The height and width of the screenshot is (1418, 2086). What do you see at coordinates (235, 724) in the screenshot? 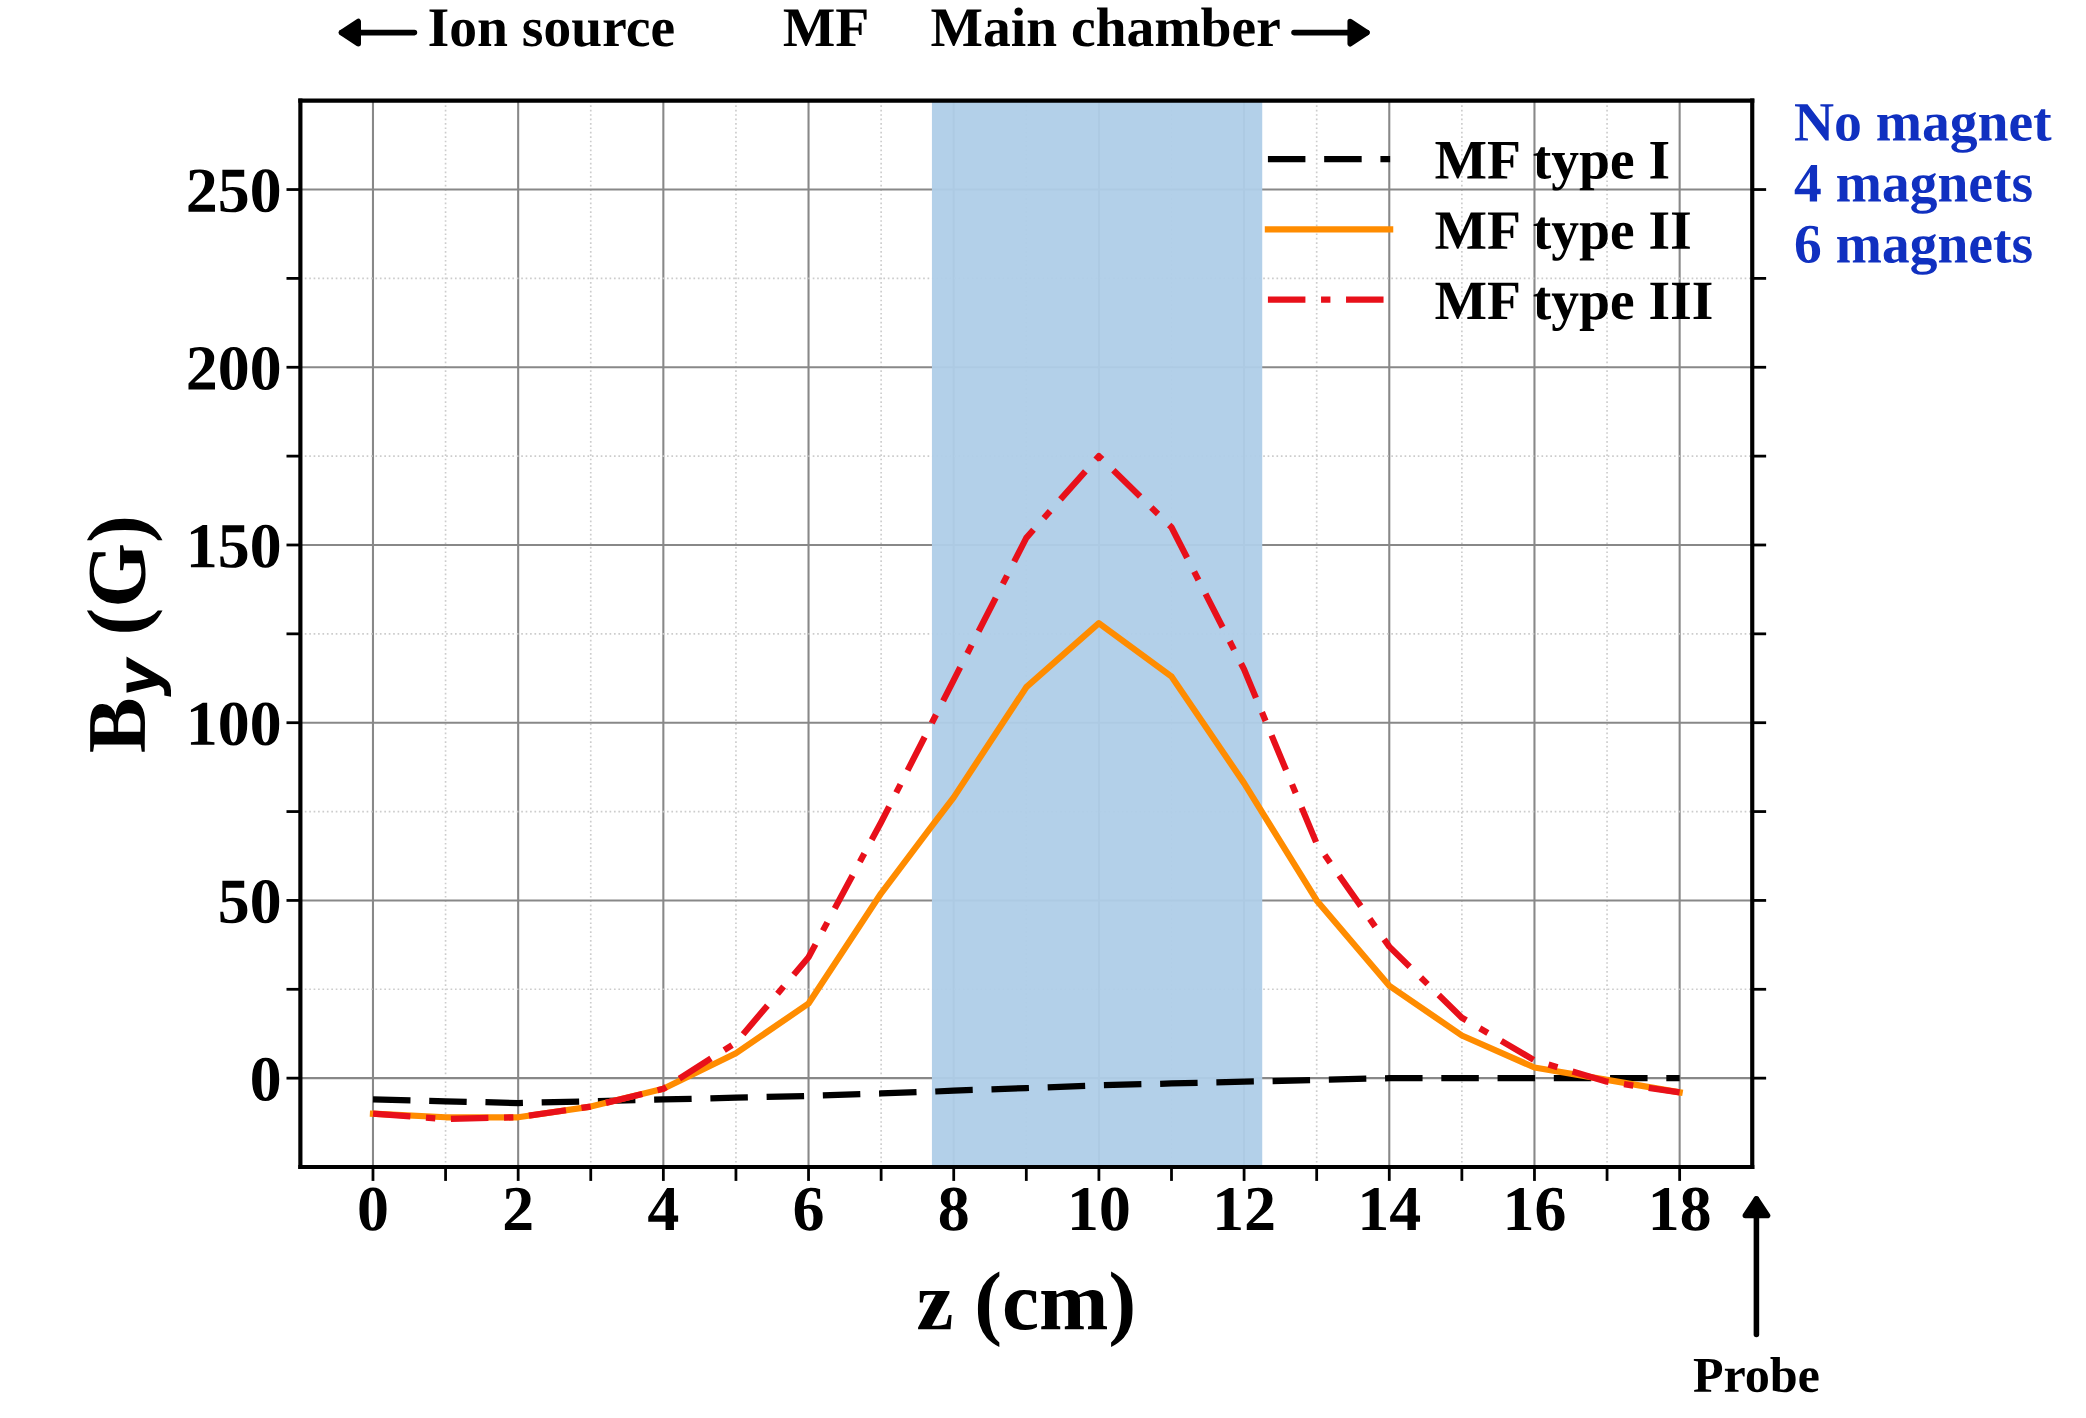
I see `y-tick-label: 100` at bounding box center [235, 724].